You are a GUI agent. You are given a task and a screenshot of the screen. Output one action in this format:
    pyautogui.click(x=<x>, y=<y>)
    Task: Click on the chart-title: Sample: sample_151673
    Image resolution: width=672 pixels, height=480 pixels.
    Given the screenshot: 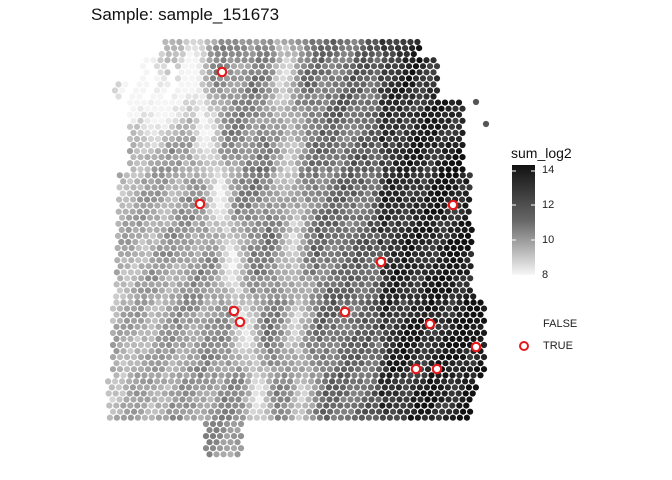 What is the action you would take?
    pyautogui.click(x=185, y=14)
    